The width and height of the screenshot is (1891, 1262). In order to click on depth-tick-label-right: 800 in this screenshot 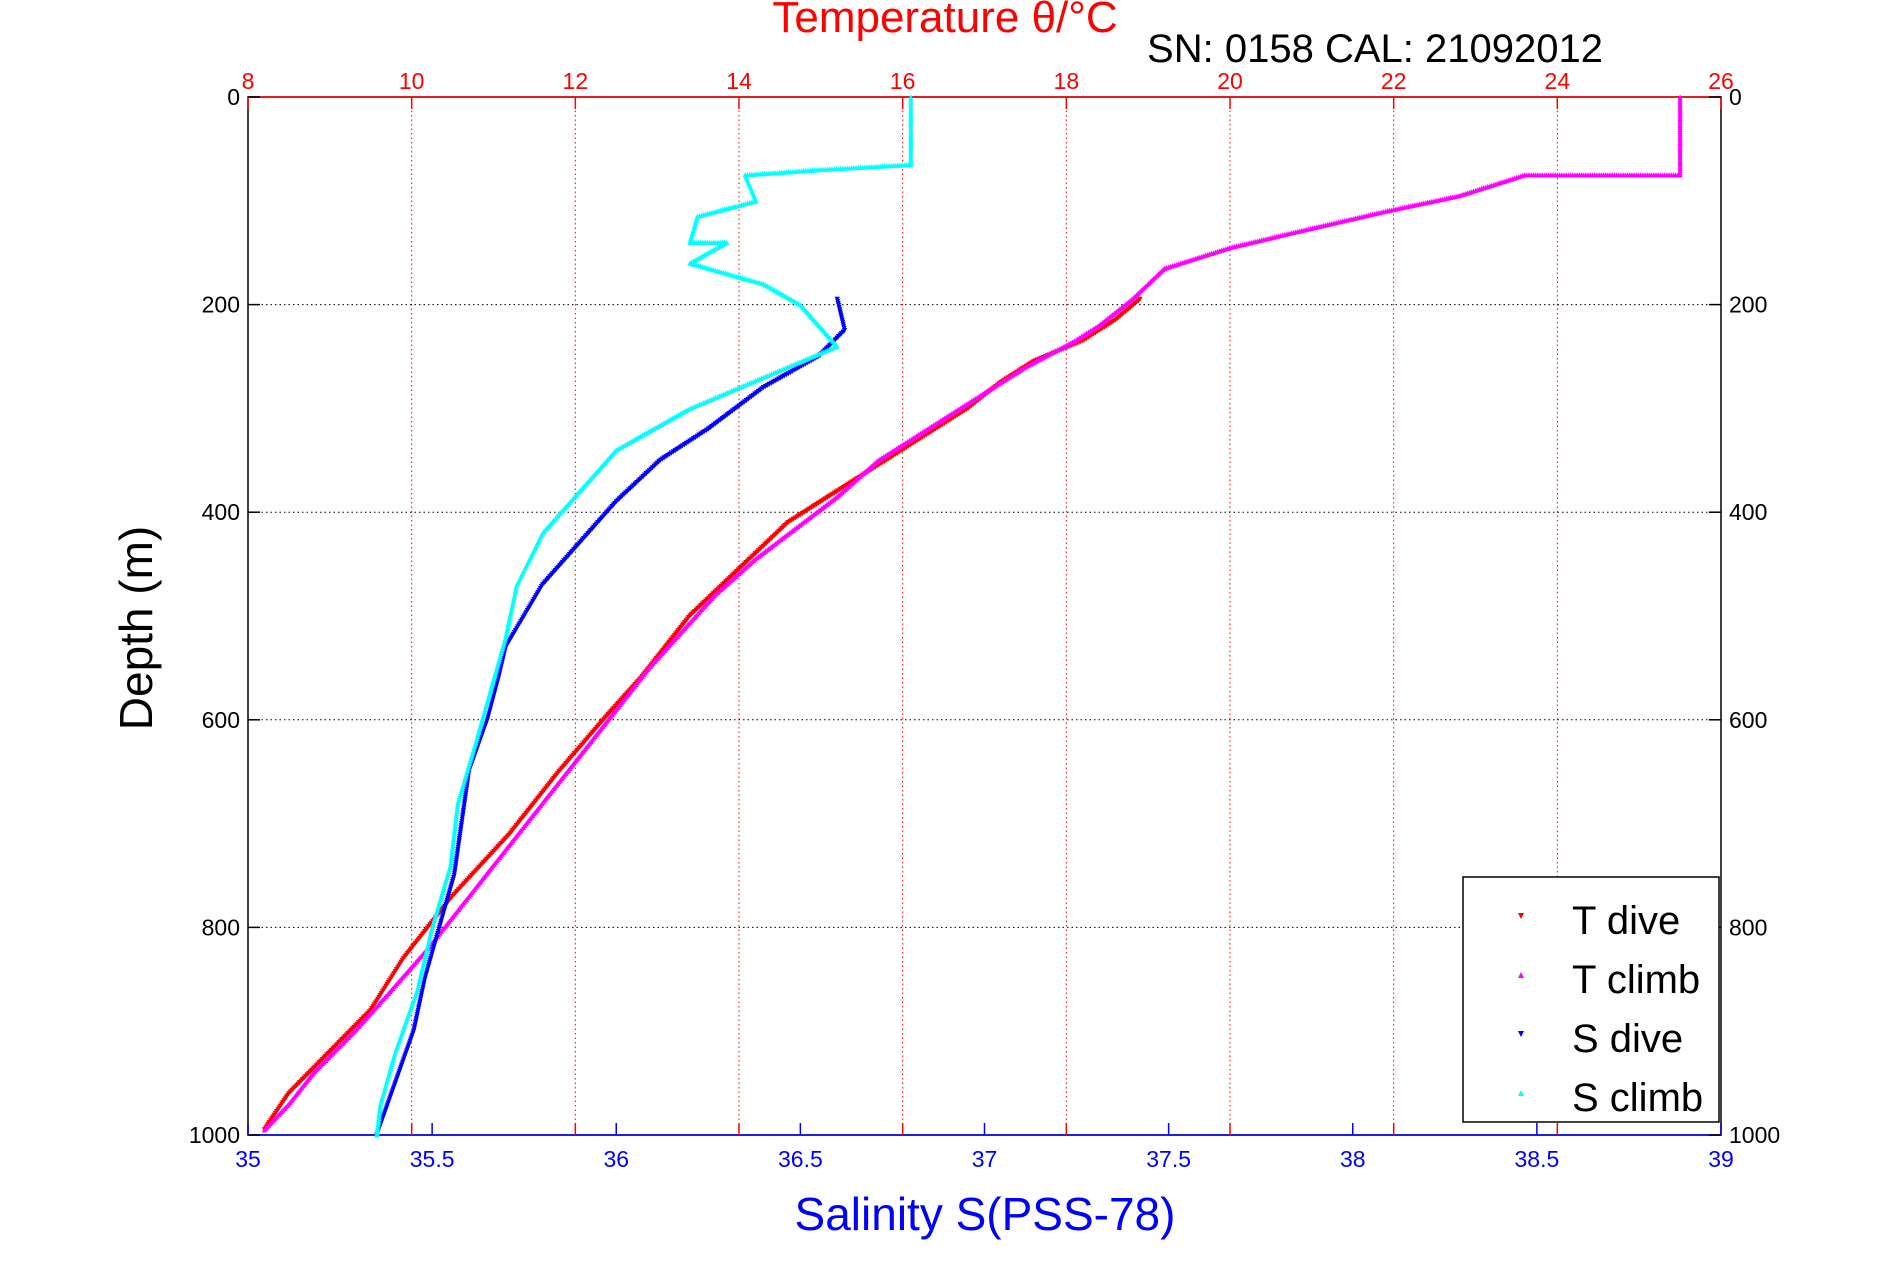, I will do `click(1748, 927)`.